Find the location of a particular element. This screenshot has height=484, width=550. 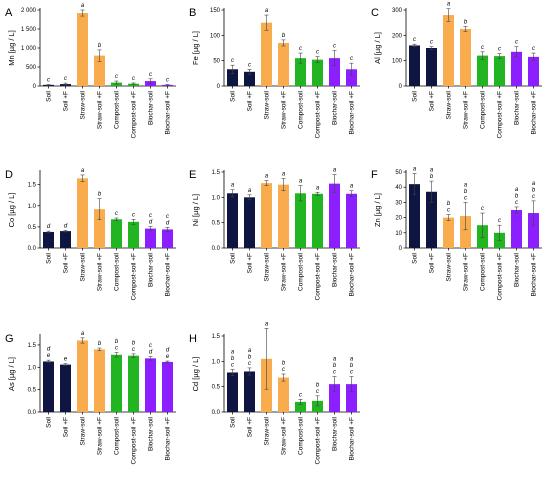

panel-d-category-label: Biochar-soil is located at coordinates (151, 269).